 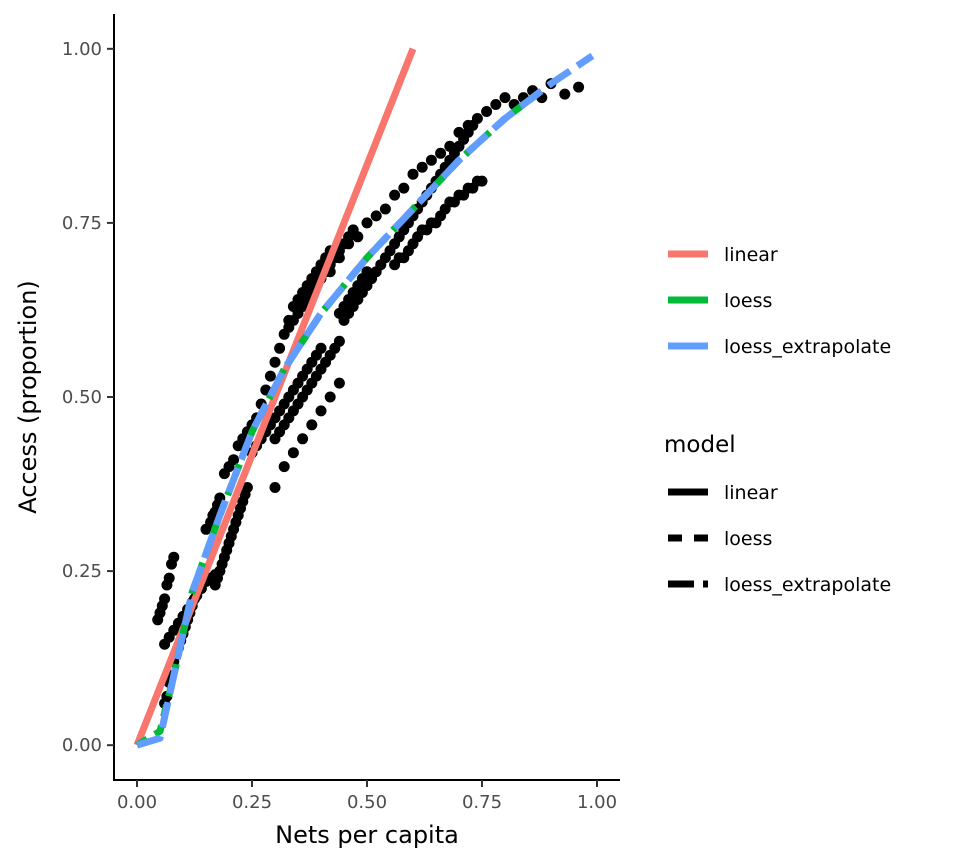 What do you see at coordinates (252, 802) in the screenshot?
I see `x-tick-label: 0.25` at bounding box center [252, 802].